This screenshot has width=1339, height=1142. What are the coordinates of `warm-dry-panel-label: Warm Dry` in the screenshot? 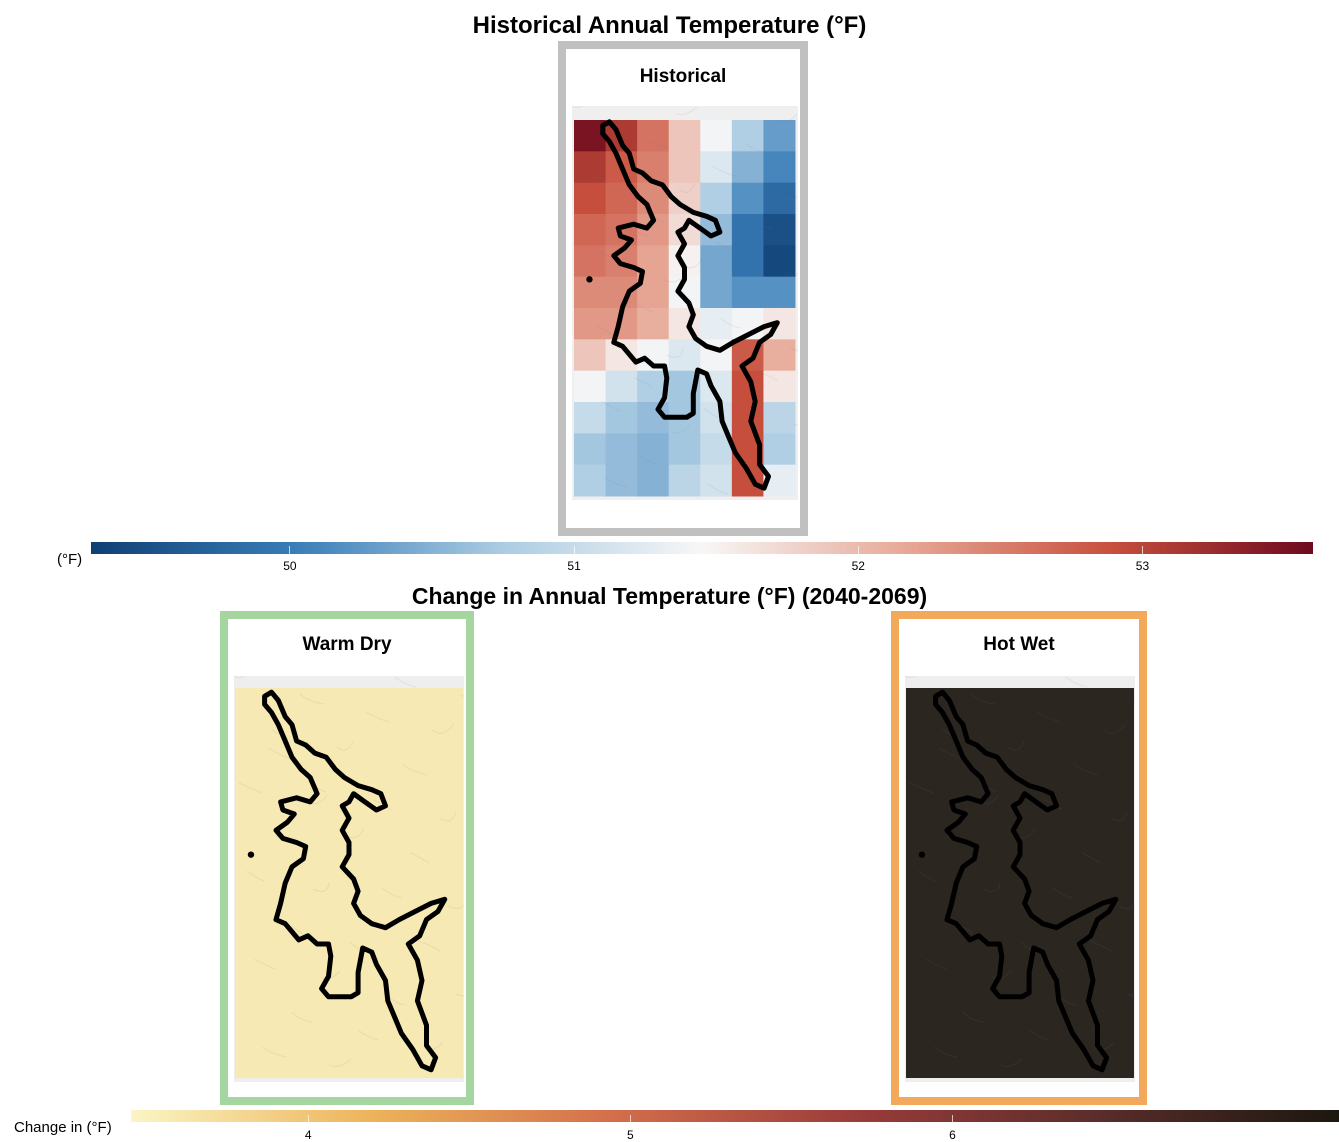 It's located at (347, 644).